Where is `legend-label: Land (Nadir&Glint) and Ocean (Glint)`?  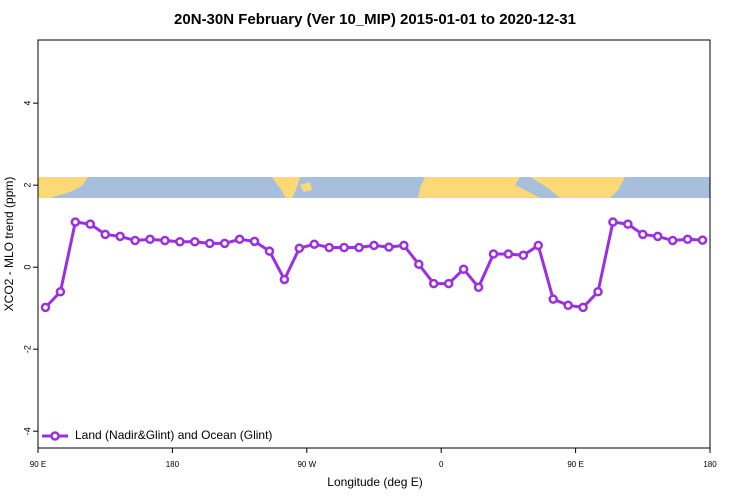 legend-label: Land (Nadir&Glint) and Ocean (Glint) is located at coordinates (173, 435).